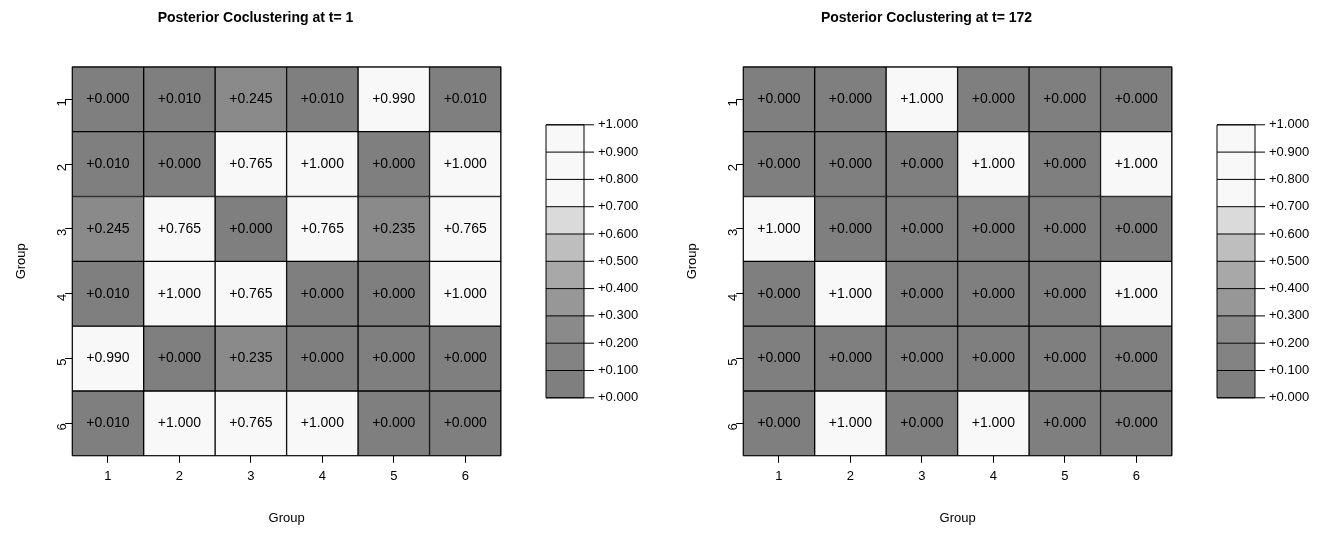  What do you see at coordinates (732, 232) in the screenshot?
I see `y-tick-label: 3` at bounding box center [732, 232].